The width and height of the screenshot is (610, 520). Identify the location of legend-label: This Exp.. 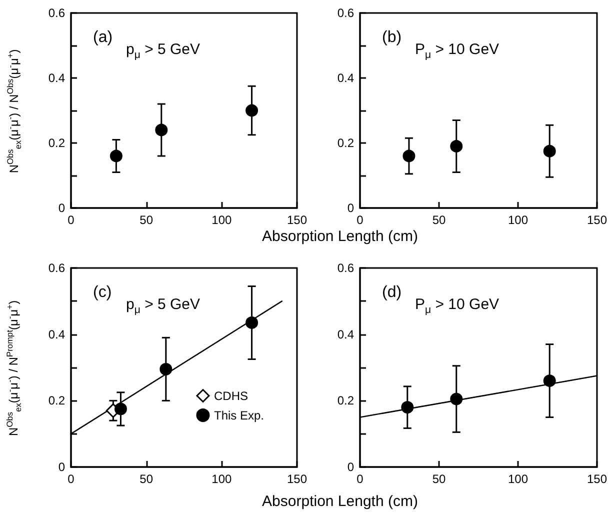
(239, 415).